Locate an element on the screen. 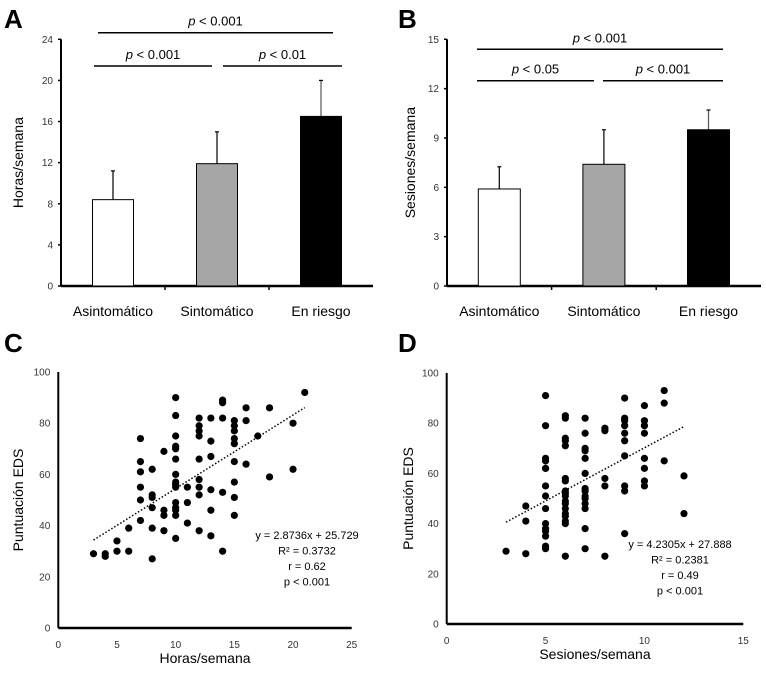  x-tick-label: 5 is located at coordinates (117, 645).